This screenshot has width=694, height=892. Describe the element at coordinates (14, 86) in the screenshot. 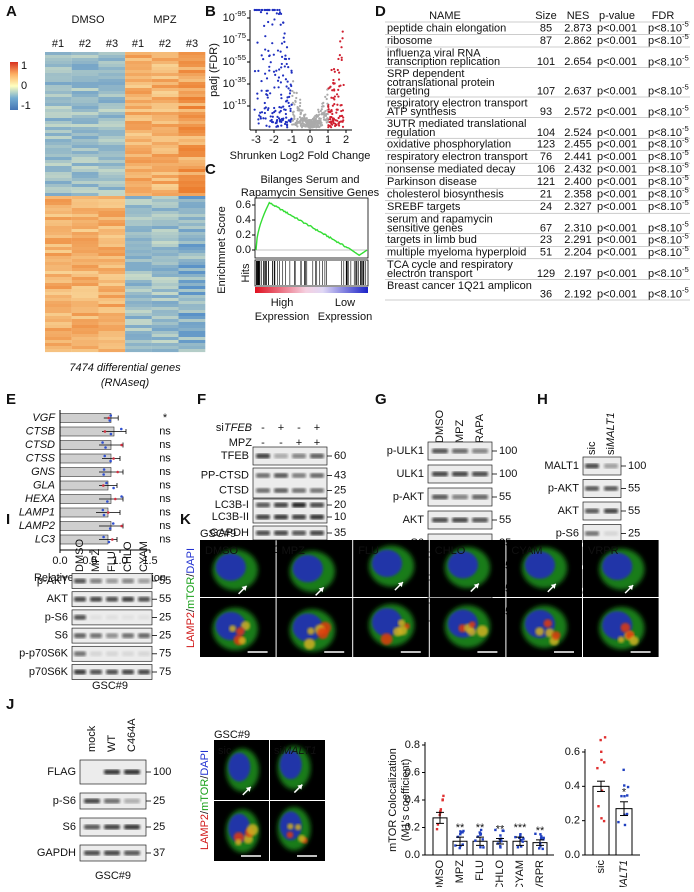

I see `heatmap-scale` at that location.